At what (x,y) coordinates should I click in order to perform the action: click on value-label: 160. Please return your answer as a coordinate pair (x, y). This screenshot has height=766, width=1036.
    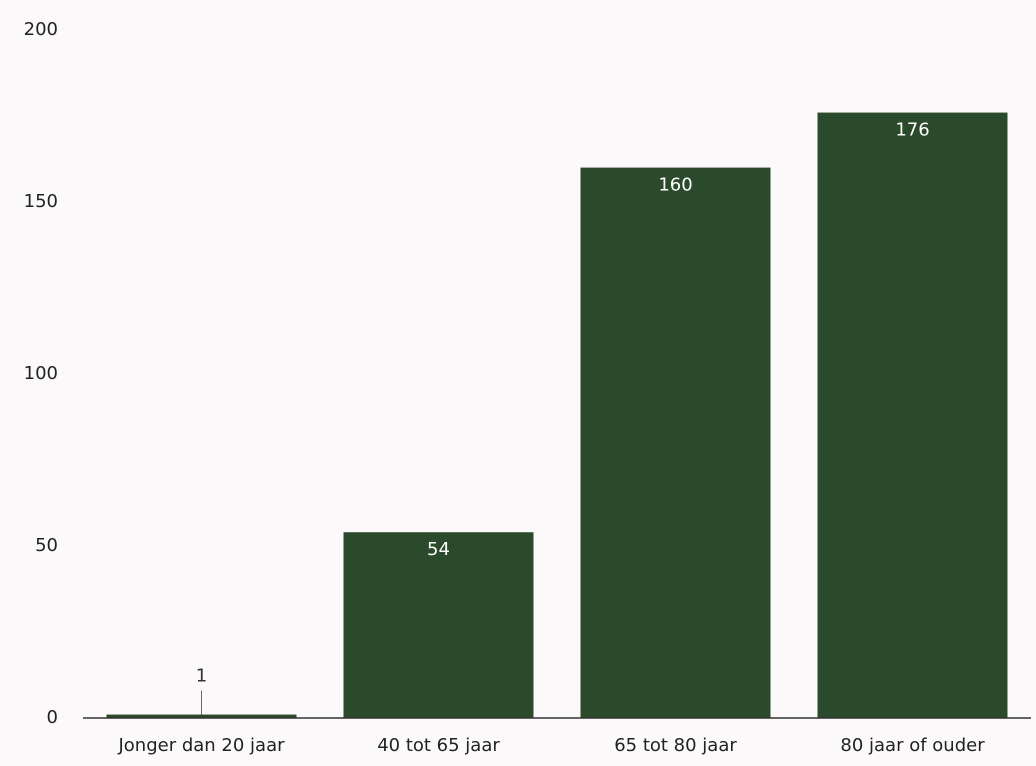
    Looking at the image, I should click on (675, 185).